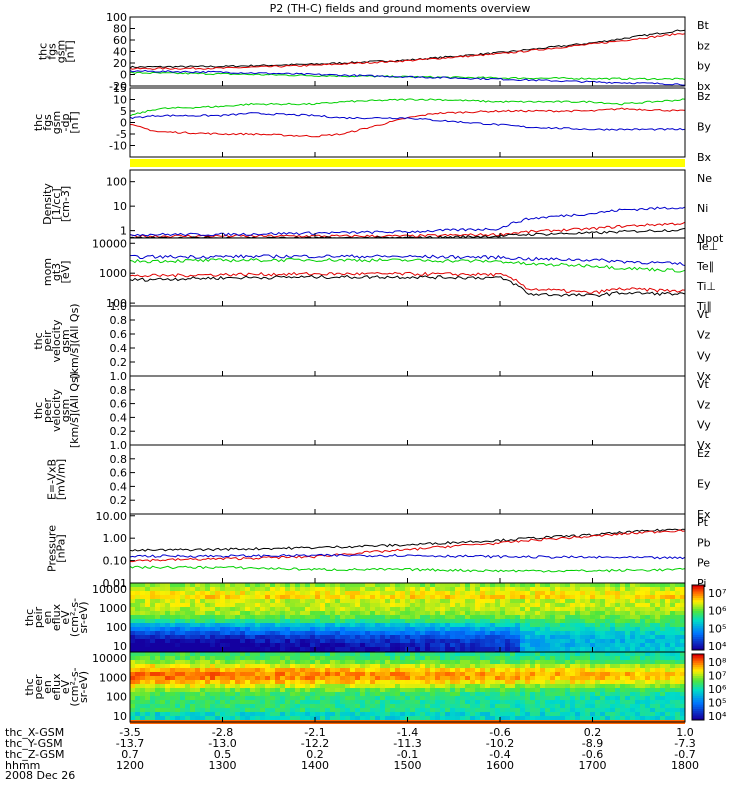 This screenshot has height=800, width=750. I want to click on series-line-Pb, so click(407, 546).